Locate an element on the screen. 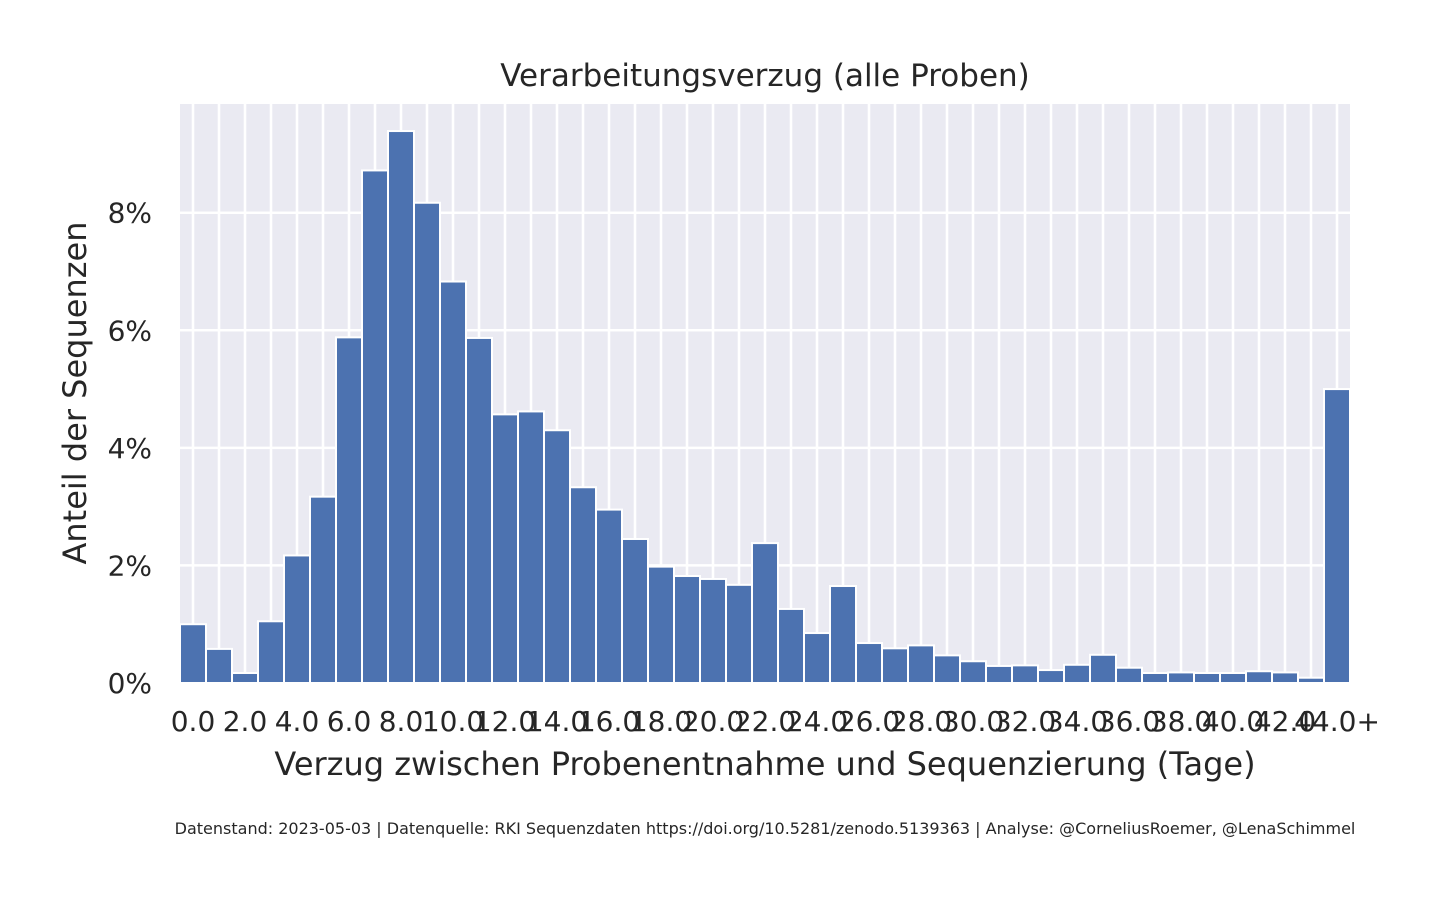 The width and height of the screenshot is (1443, 898). x-tick-label: 0.0 is located at coordinates (193, 721).